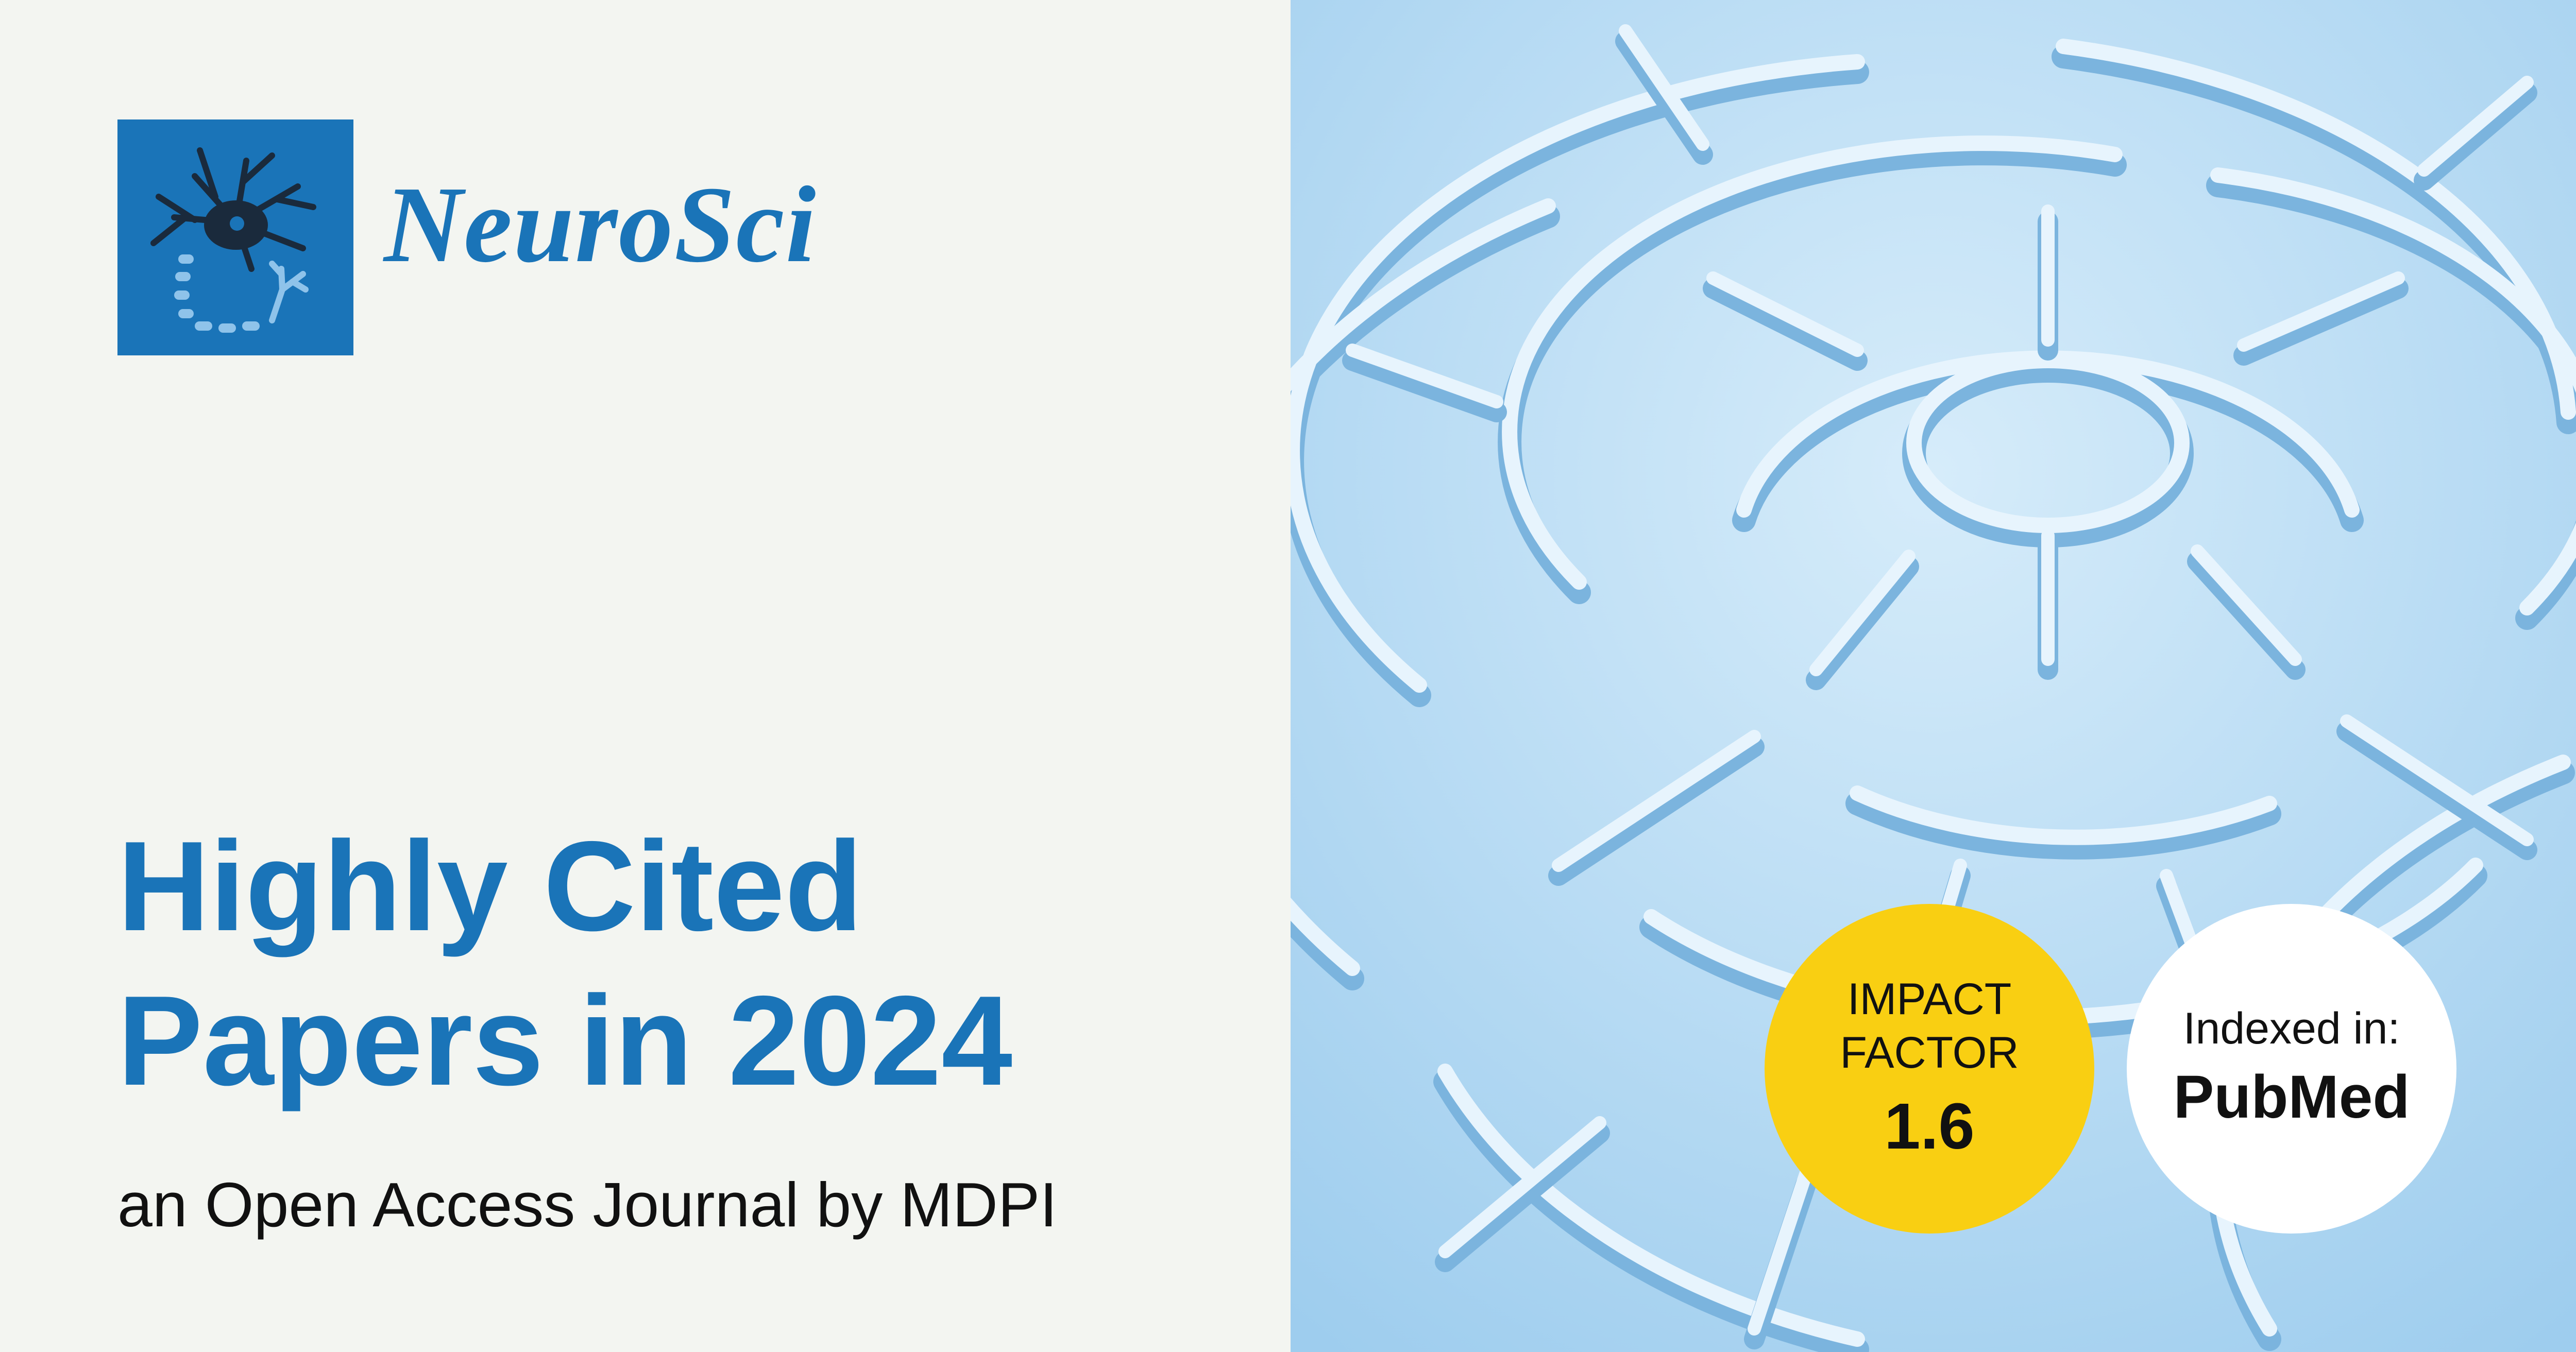  Describe the element at coordinates (1929, 1126) in the screenshot. I see `impact-factor-value: 1.6` at that location.